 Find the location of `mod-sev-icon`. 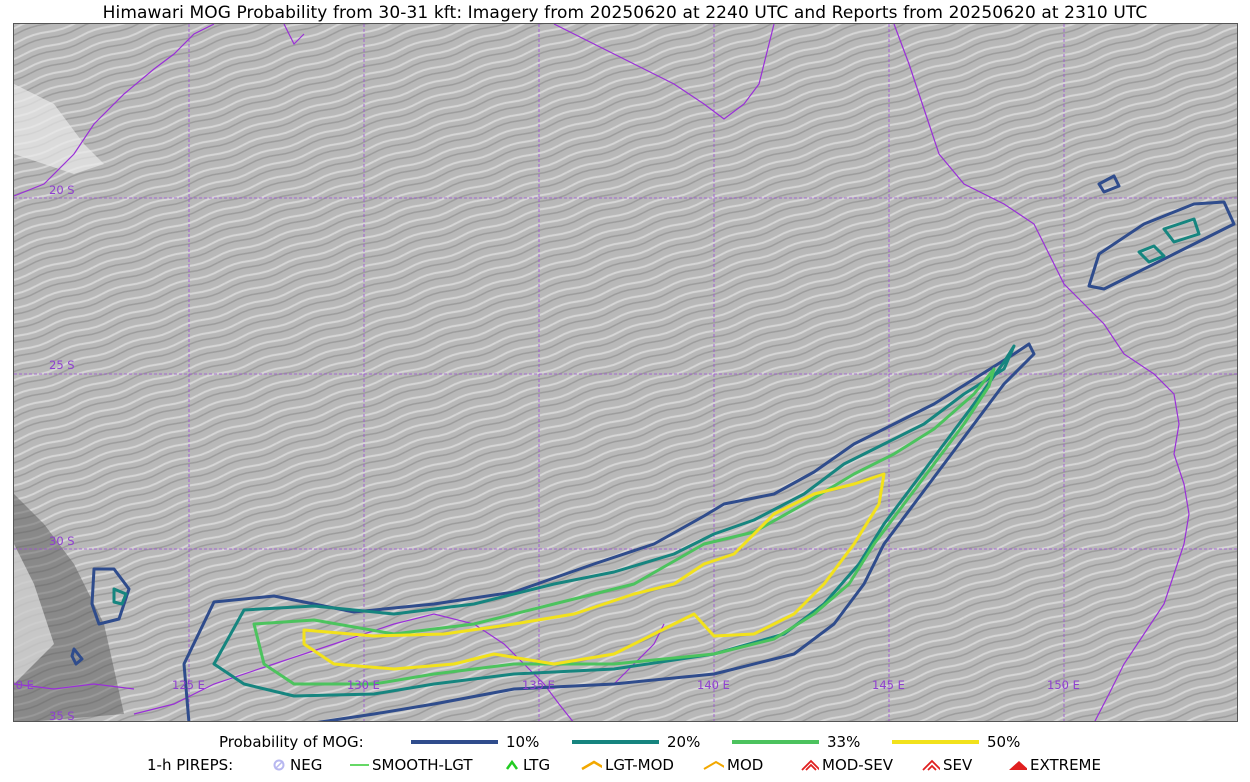

mod-sev-icon is located at coordinates (810, 765).